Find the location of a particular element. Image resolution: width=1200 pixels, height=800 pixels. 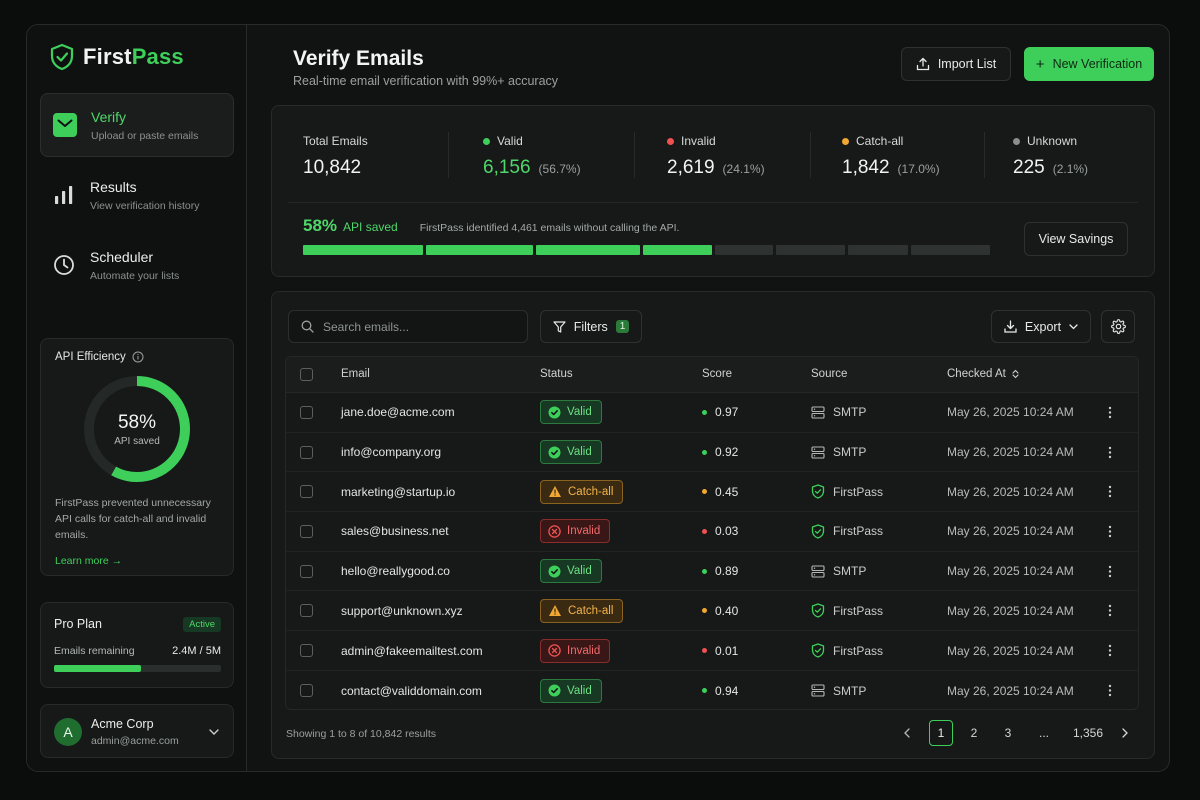

chevron-right-icon is located at coordinates (1125, 733).